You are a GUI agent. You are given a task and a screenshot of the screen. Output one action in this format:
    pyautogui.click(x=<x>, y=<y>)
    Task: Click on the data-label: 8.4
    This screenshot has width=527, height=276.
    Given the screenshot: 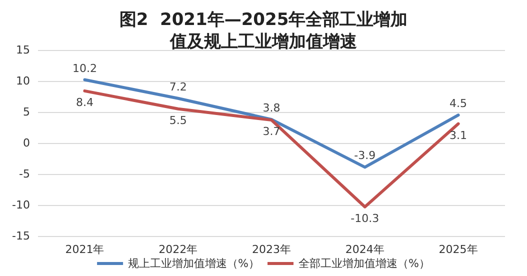 What is the action you would take?
    pyautogui.click(x=85, y=102)
    